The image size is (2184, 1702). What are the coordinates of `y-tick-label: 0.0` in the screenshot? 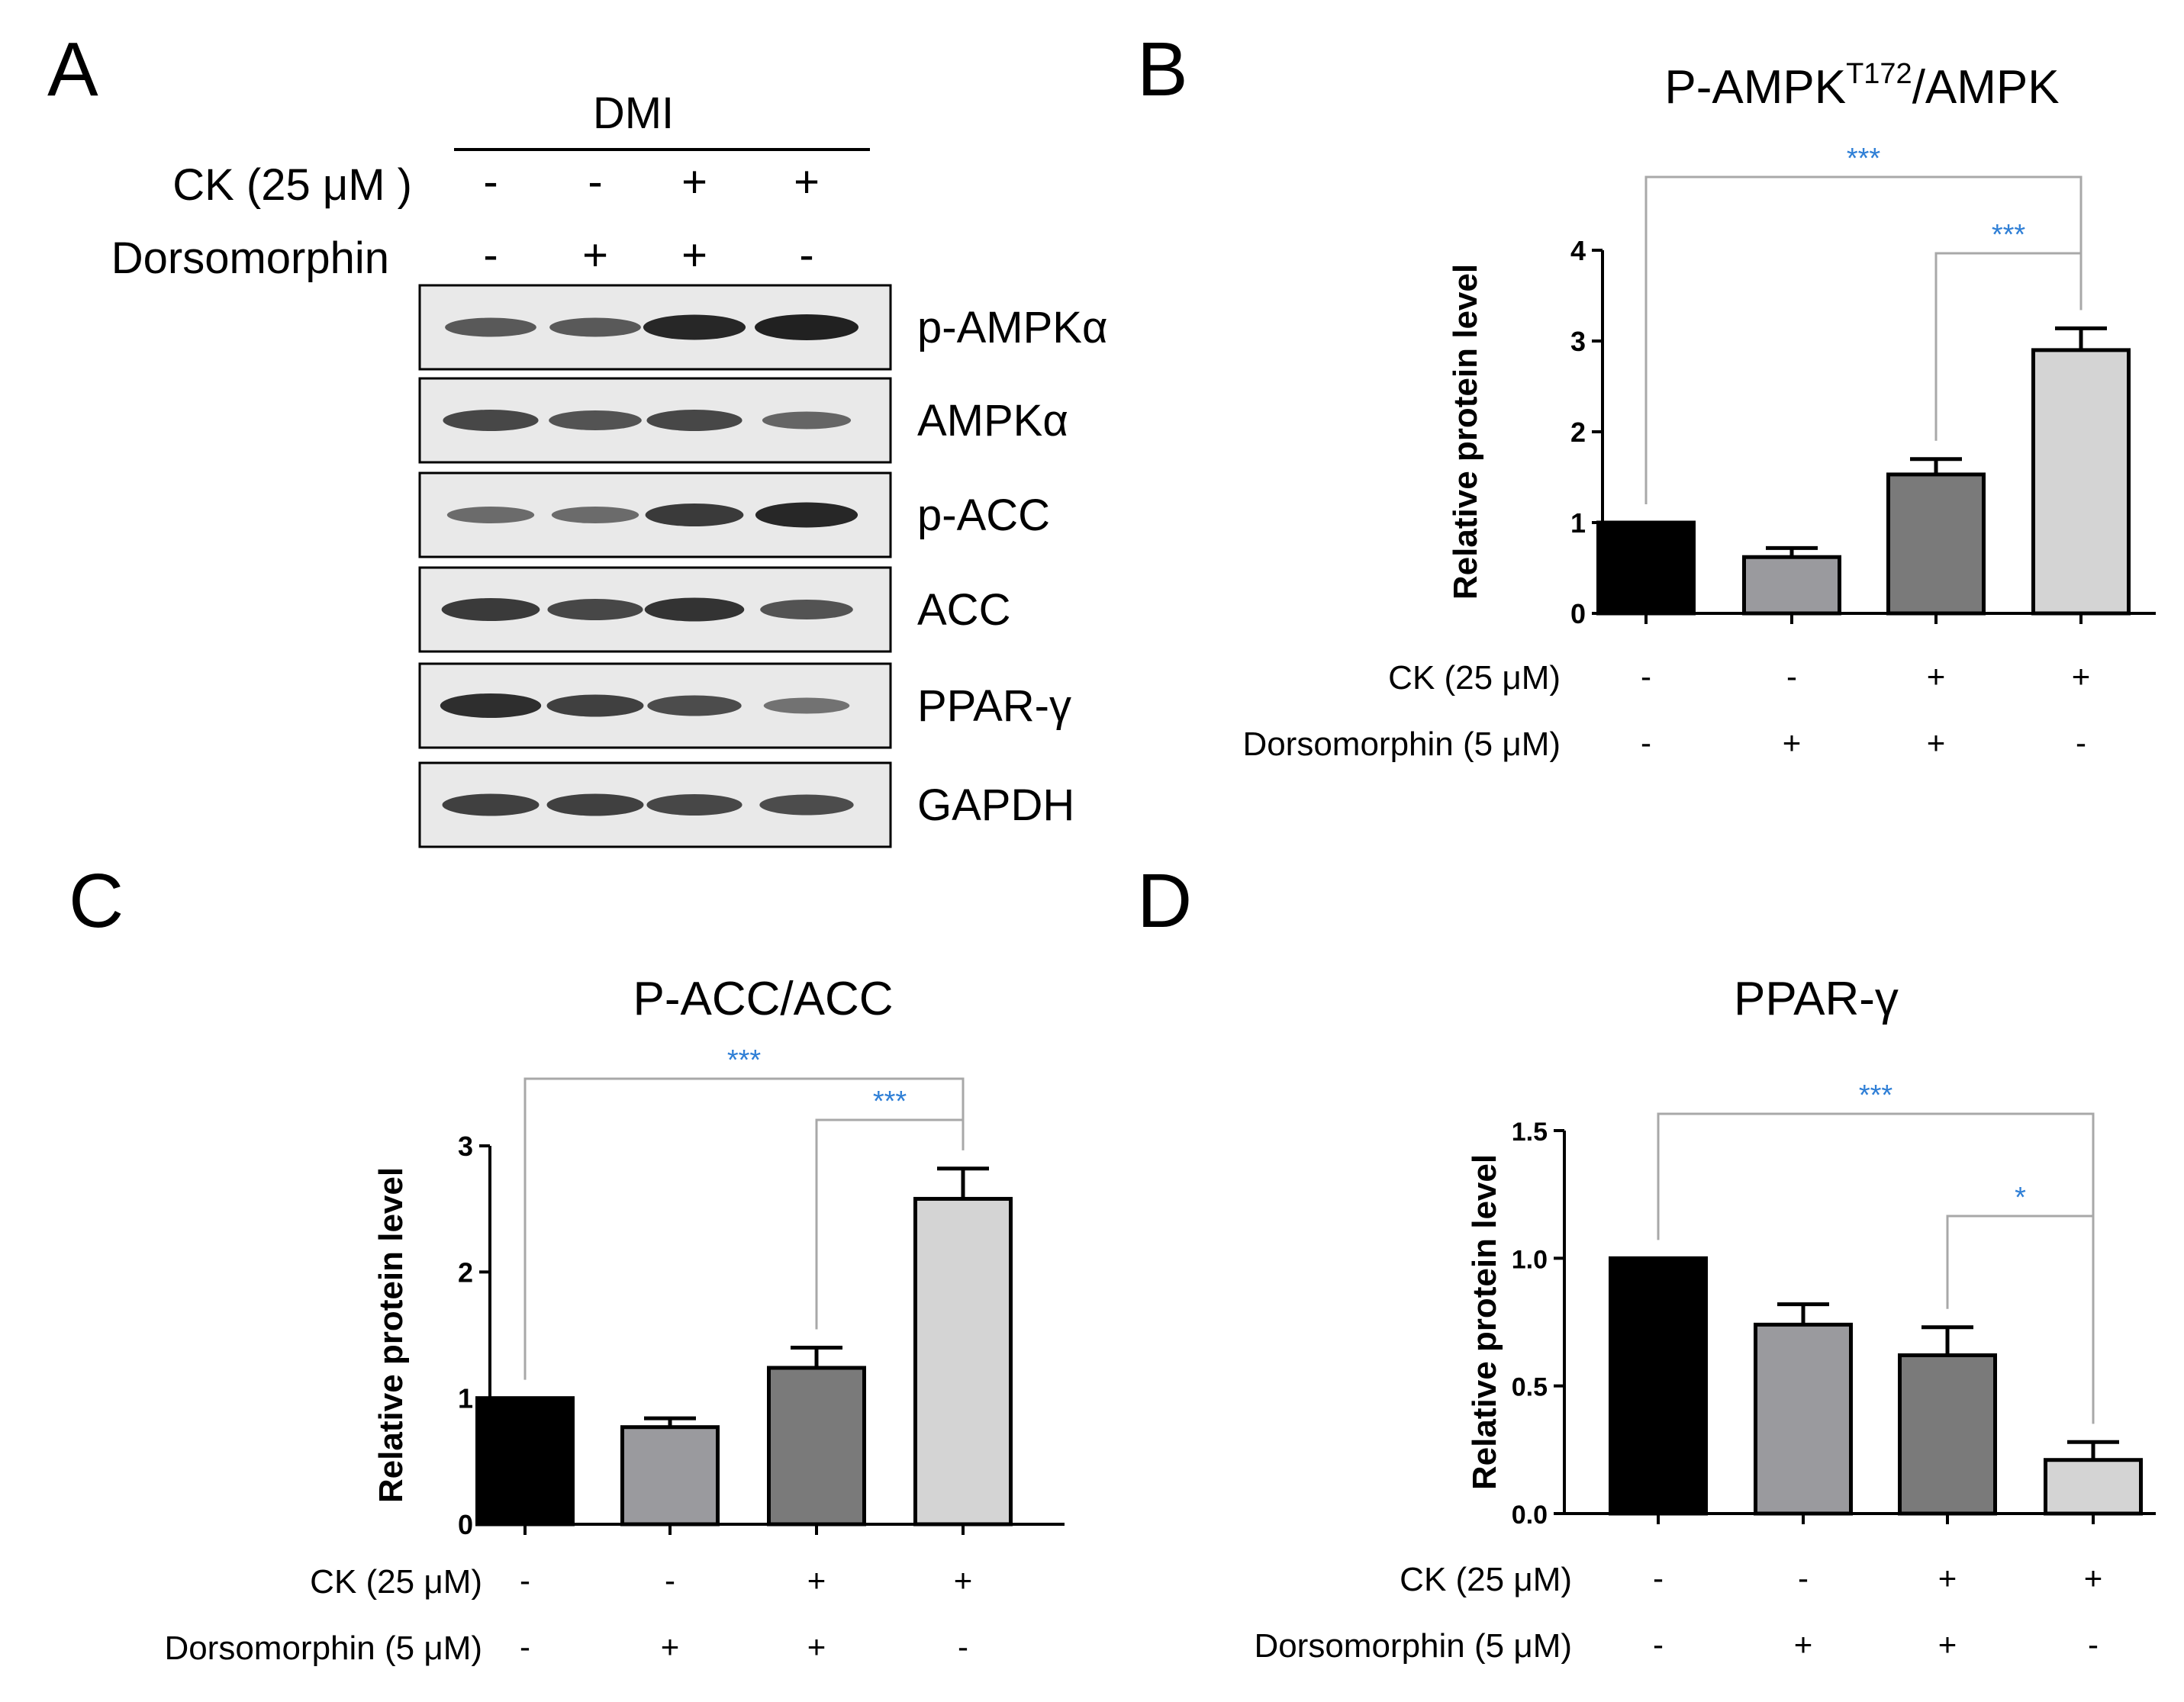 It's located at (1530, 1515).